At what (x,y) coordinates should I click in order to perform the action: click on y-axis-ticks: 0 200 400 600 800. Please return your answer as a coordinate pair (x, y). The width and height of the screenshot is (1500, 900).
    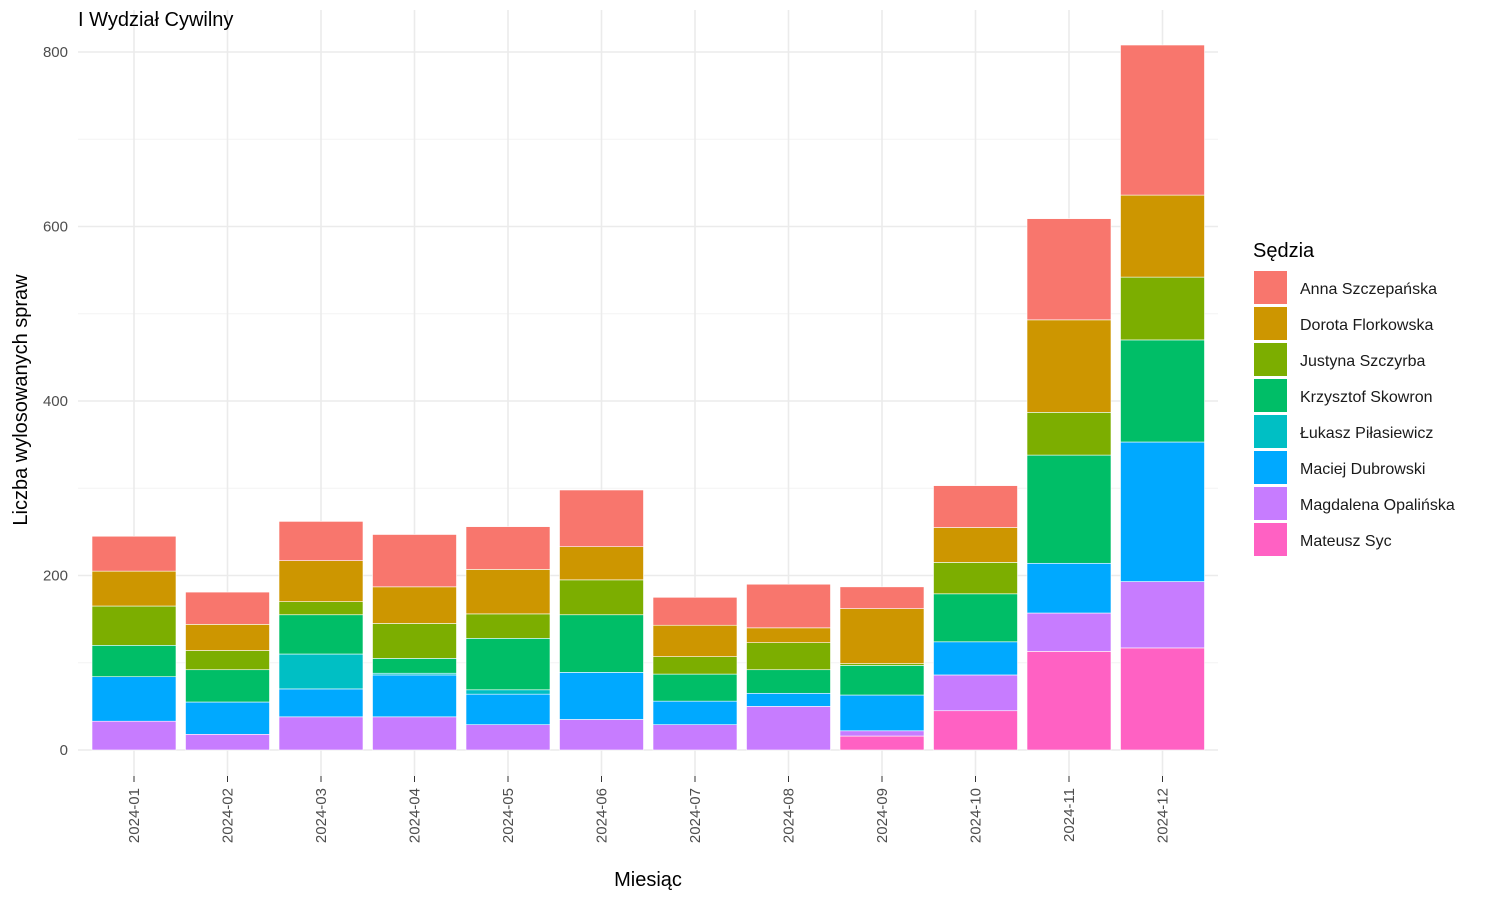
    Looking at the image, I should click on (55, 401).